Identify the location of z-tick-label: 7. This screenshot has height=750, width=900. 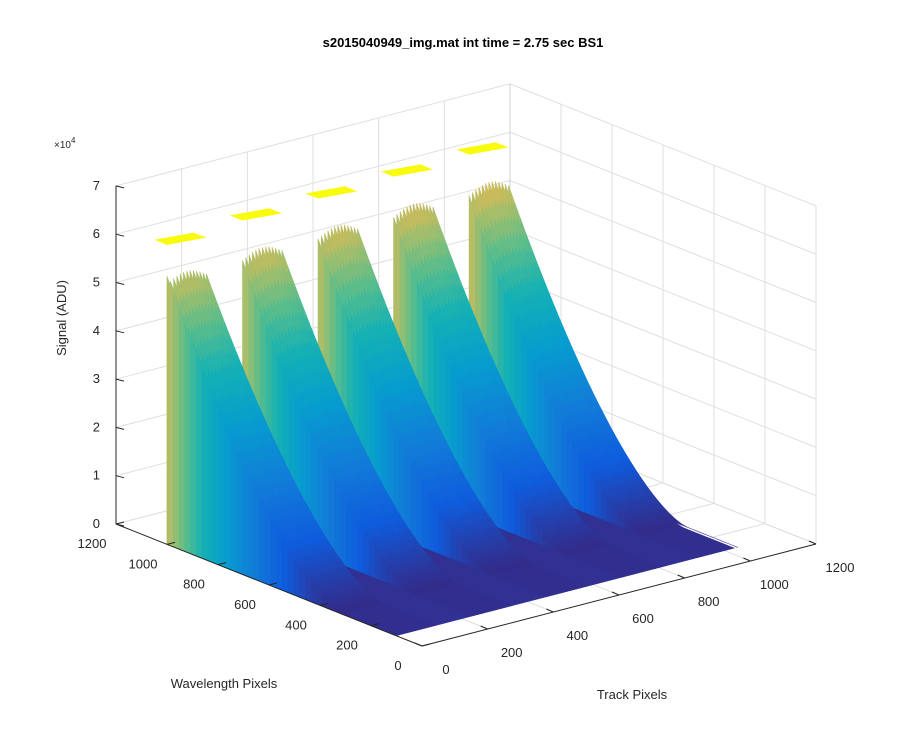
(96, 185).